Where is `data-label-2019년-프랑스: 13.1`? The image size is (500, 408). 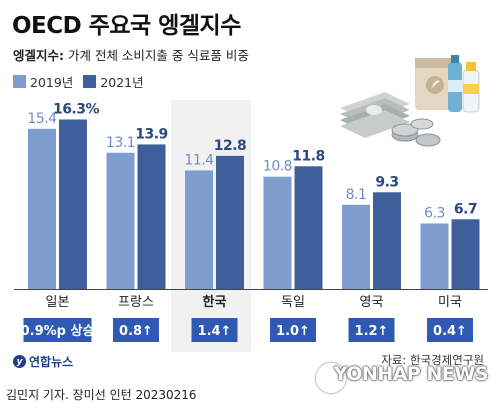 data-label-2019년-프랑스: 13.1 is located at coordinates (120, 143).